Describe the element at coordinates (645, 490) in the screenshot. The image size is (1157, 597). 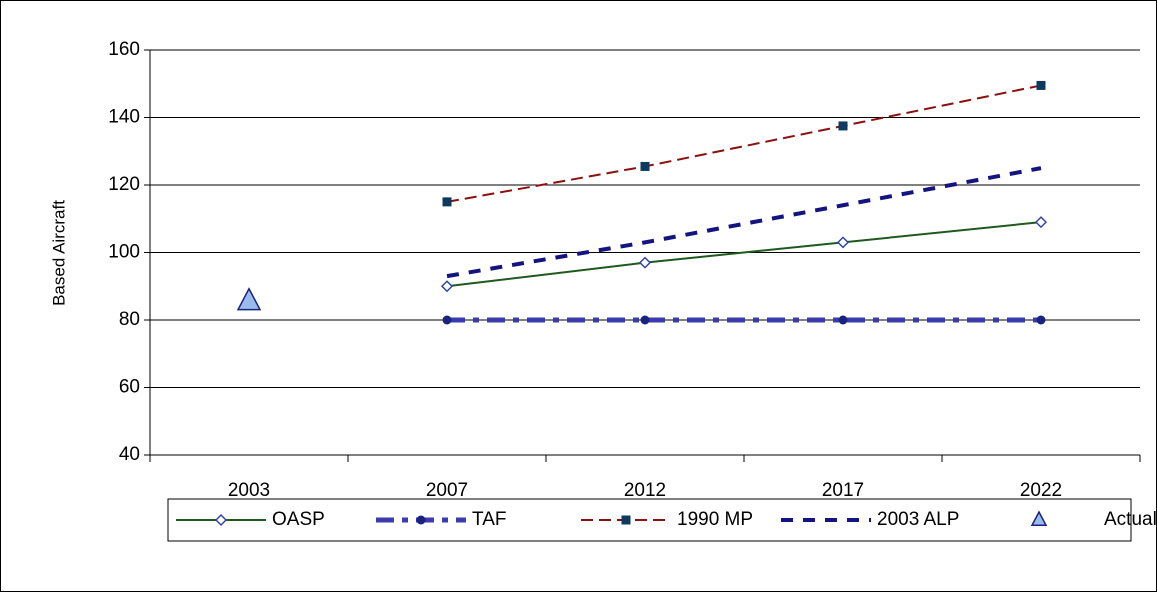
I see `x-tick-label: 2012` at that location.